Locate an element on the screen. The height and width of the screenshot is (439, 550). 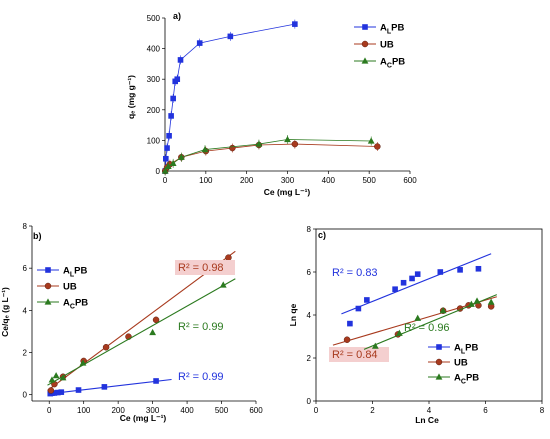
legend: ALPB UB ACPB is located at coordinates (380, 45).